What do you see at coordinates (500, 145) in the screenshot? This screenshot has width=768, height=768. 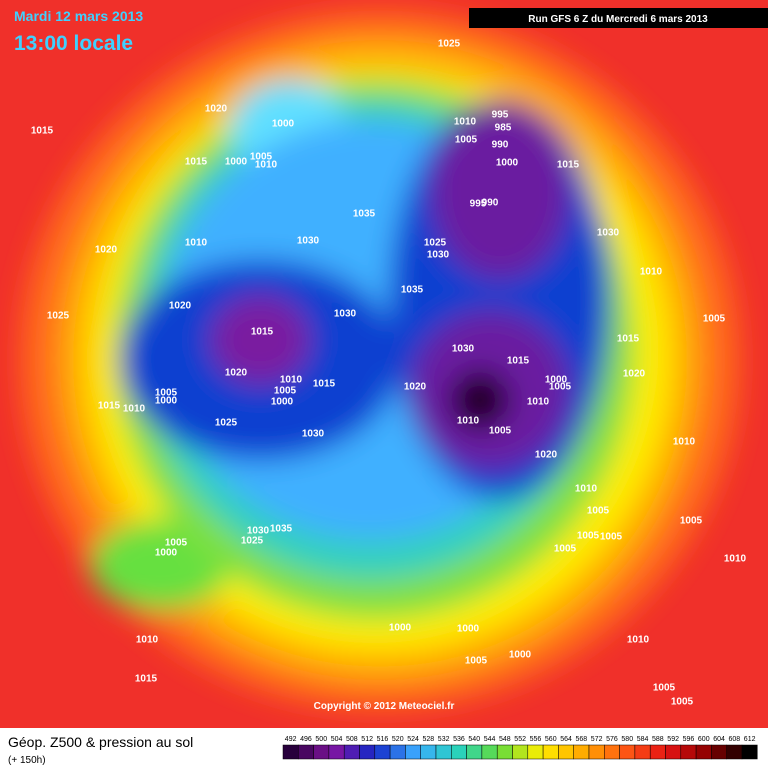 I see `pressure-label: 990` at bounding box center [500, 145].